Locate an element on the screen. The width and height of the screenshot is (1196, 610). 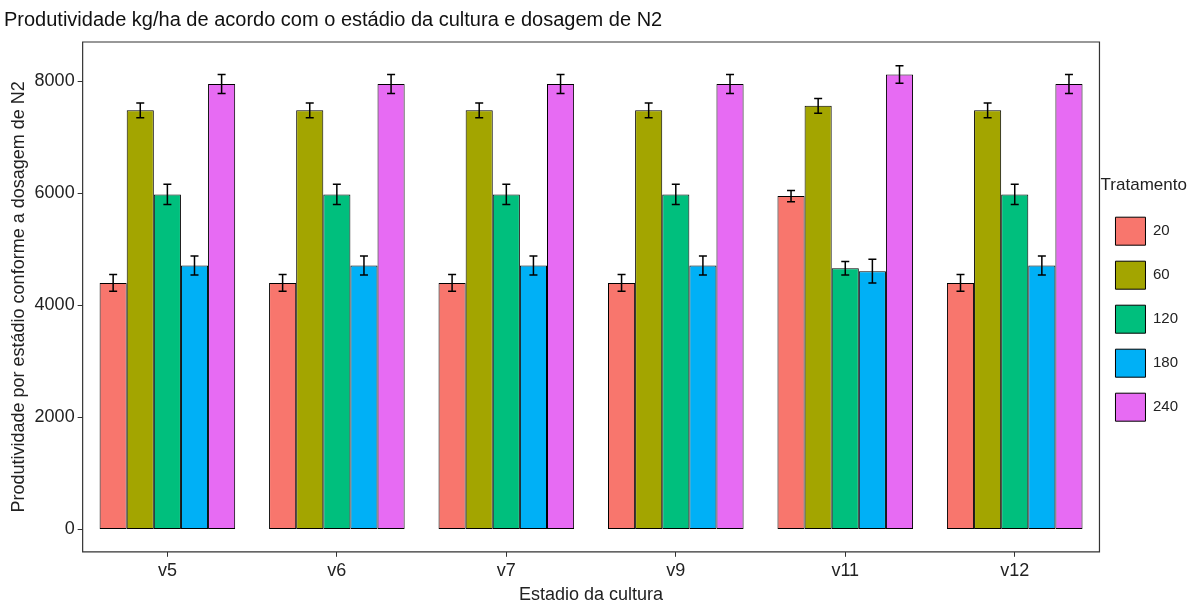
y-axis-title: Produtividade por estádio conforme a dosagem de N2 is located at coordinates (17, 297).